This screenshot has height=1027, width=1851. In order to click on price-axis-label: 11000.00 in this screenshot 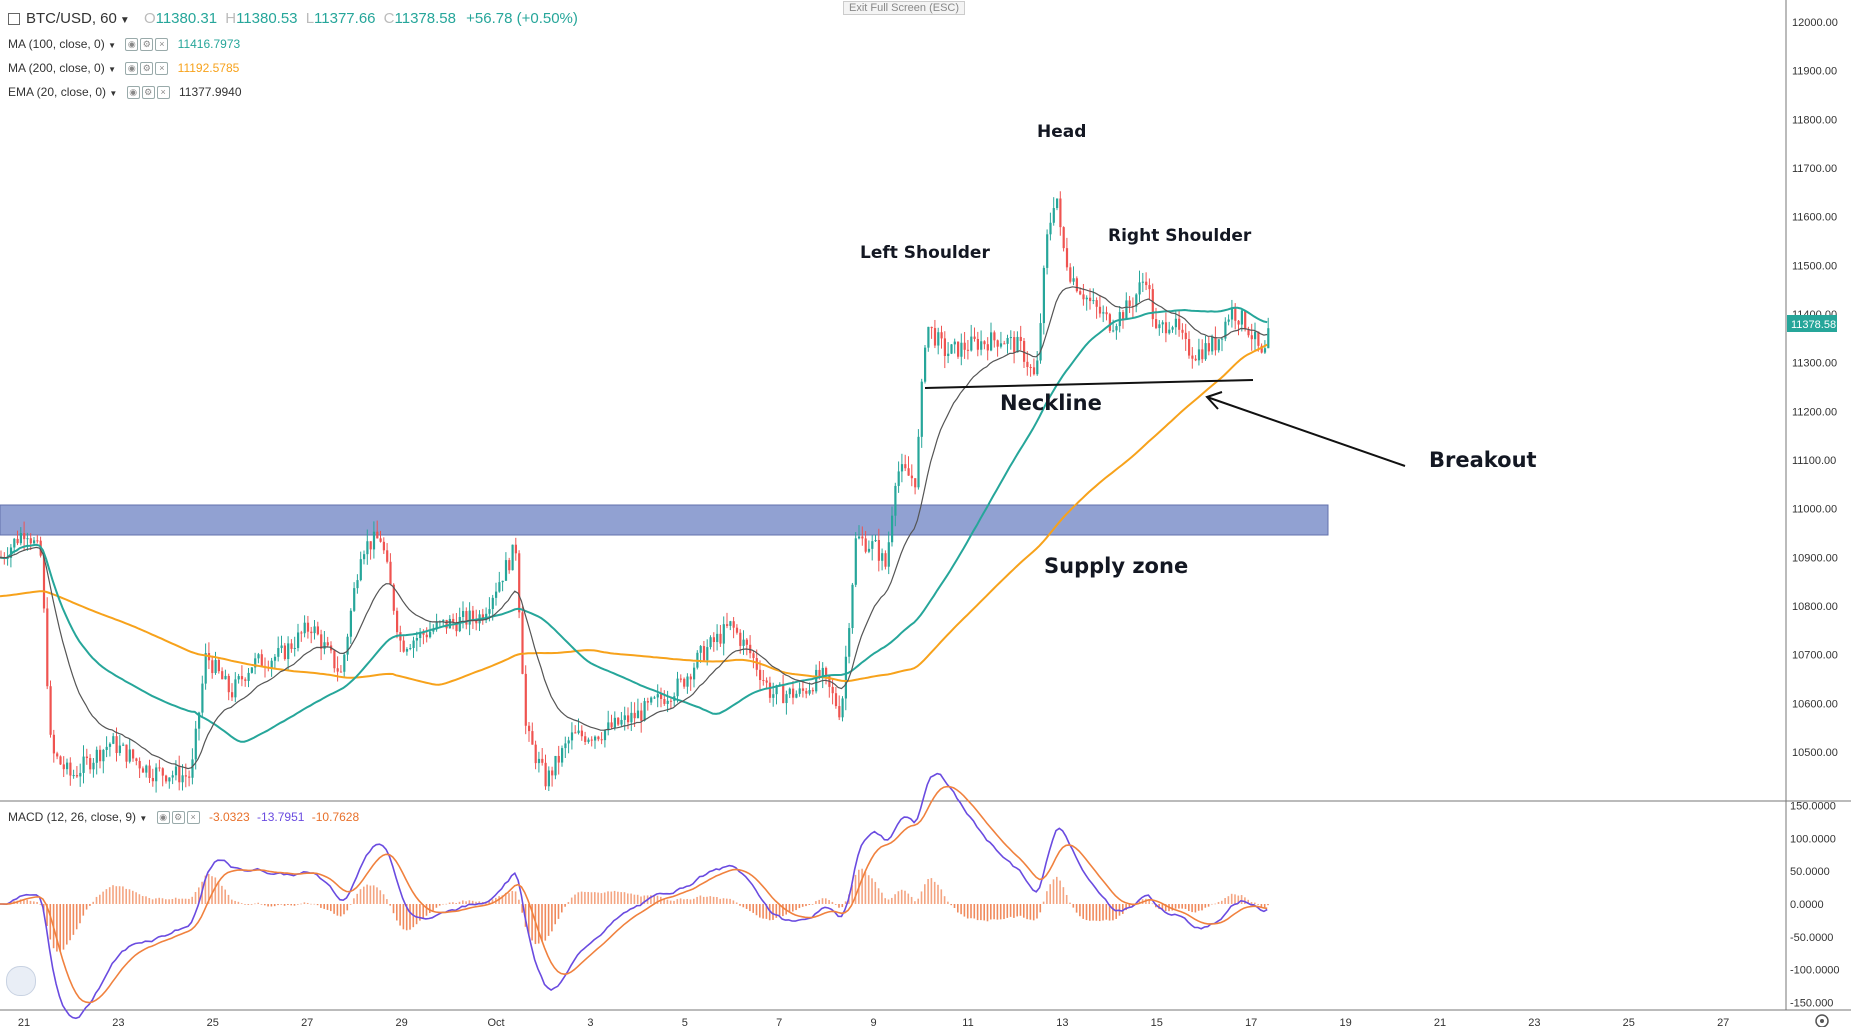, I will do `click(1814, 510)`.